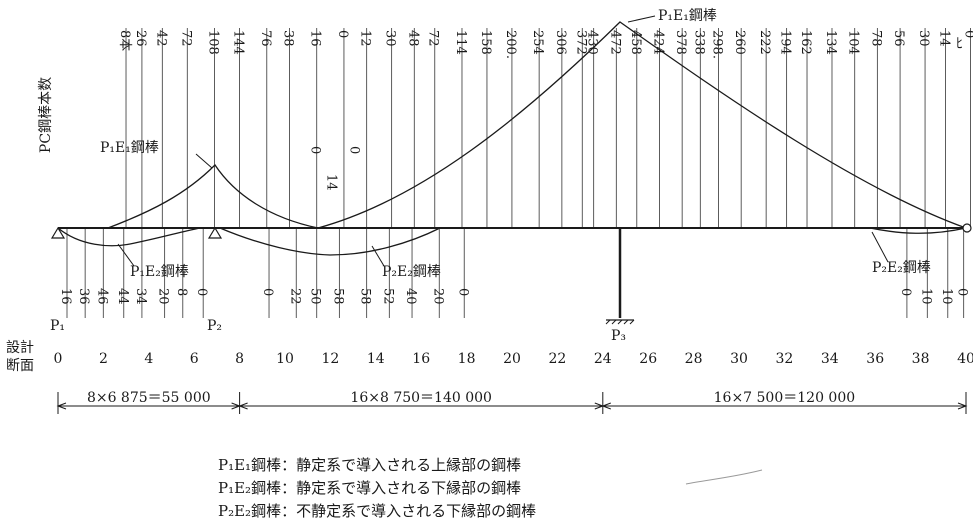 The width and height of the screenshot is (973, 522). I want to click on support-label-p3: P₃, so click(618, 336).